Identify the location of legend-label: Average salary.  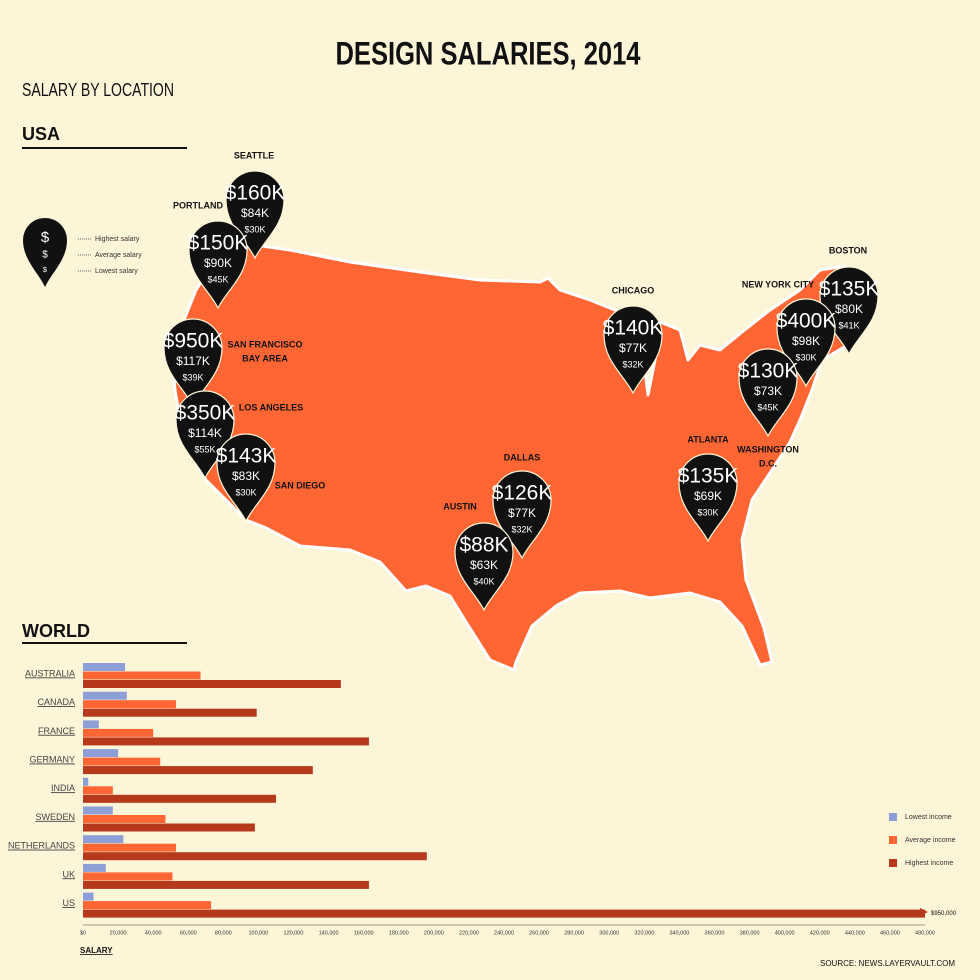
(118, 255).